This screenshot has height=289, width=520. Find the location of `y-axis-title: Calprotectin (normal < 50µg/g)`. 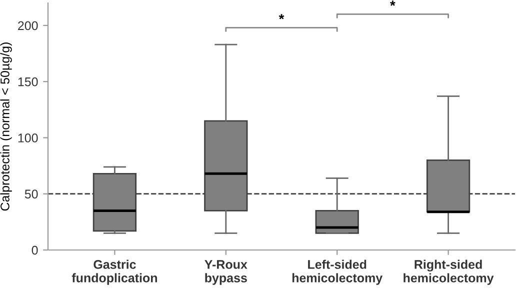

y-axis-title: Calprotectin (normal < 50µg/g) is located at coordinates (6, 126).